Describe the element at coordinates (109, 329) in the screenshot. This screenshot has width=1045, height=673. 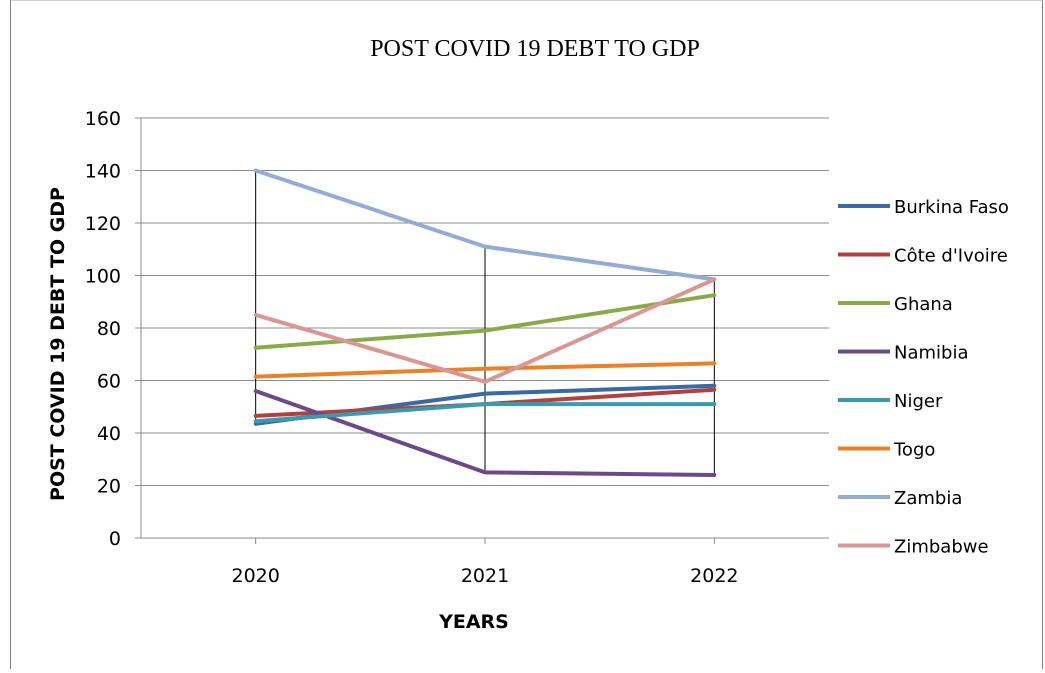
I see `y-tick-label: 80` at that location.